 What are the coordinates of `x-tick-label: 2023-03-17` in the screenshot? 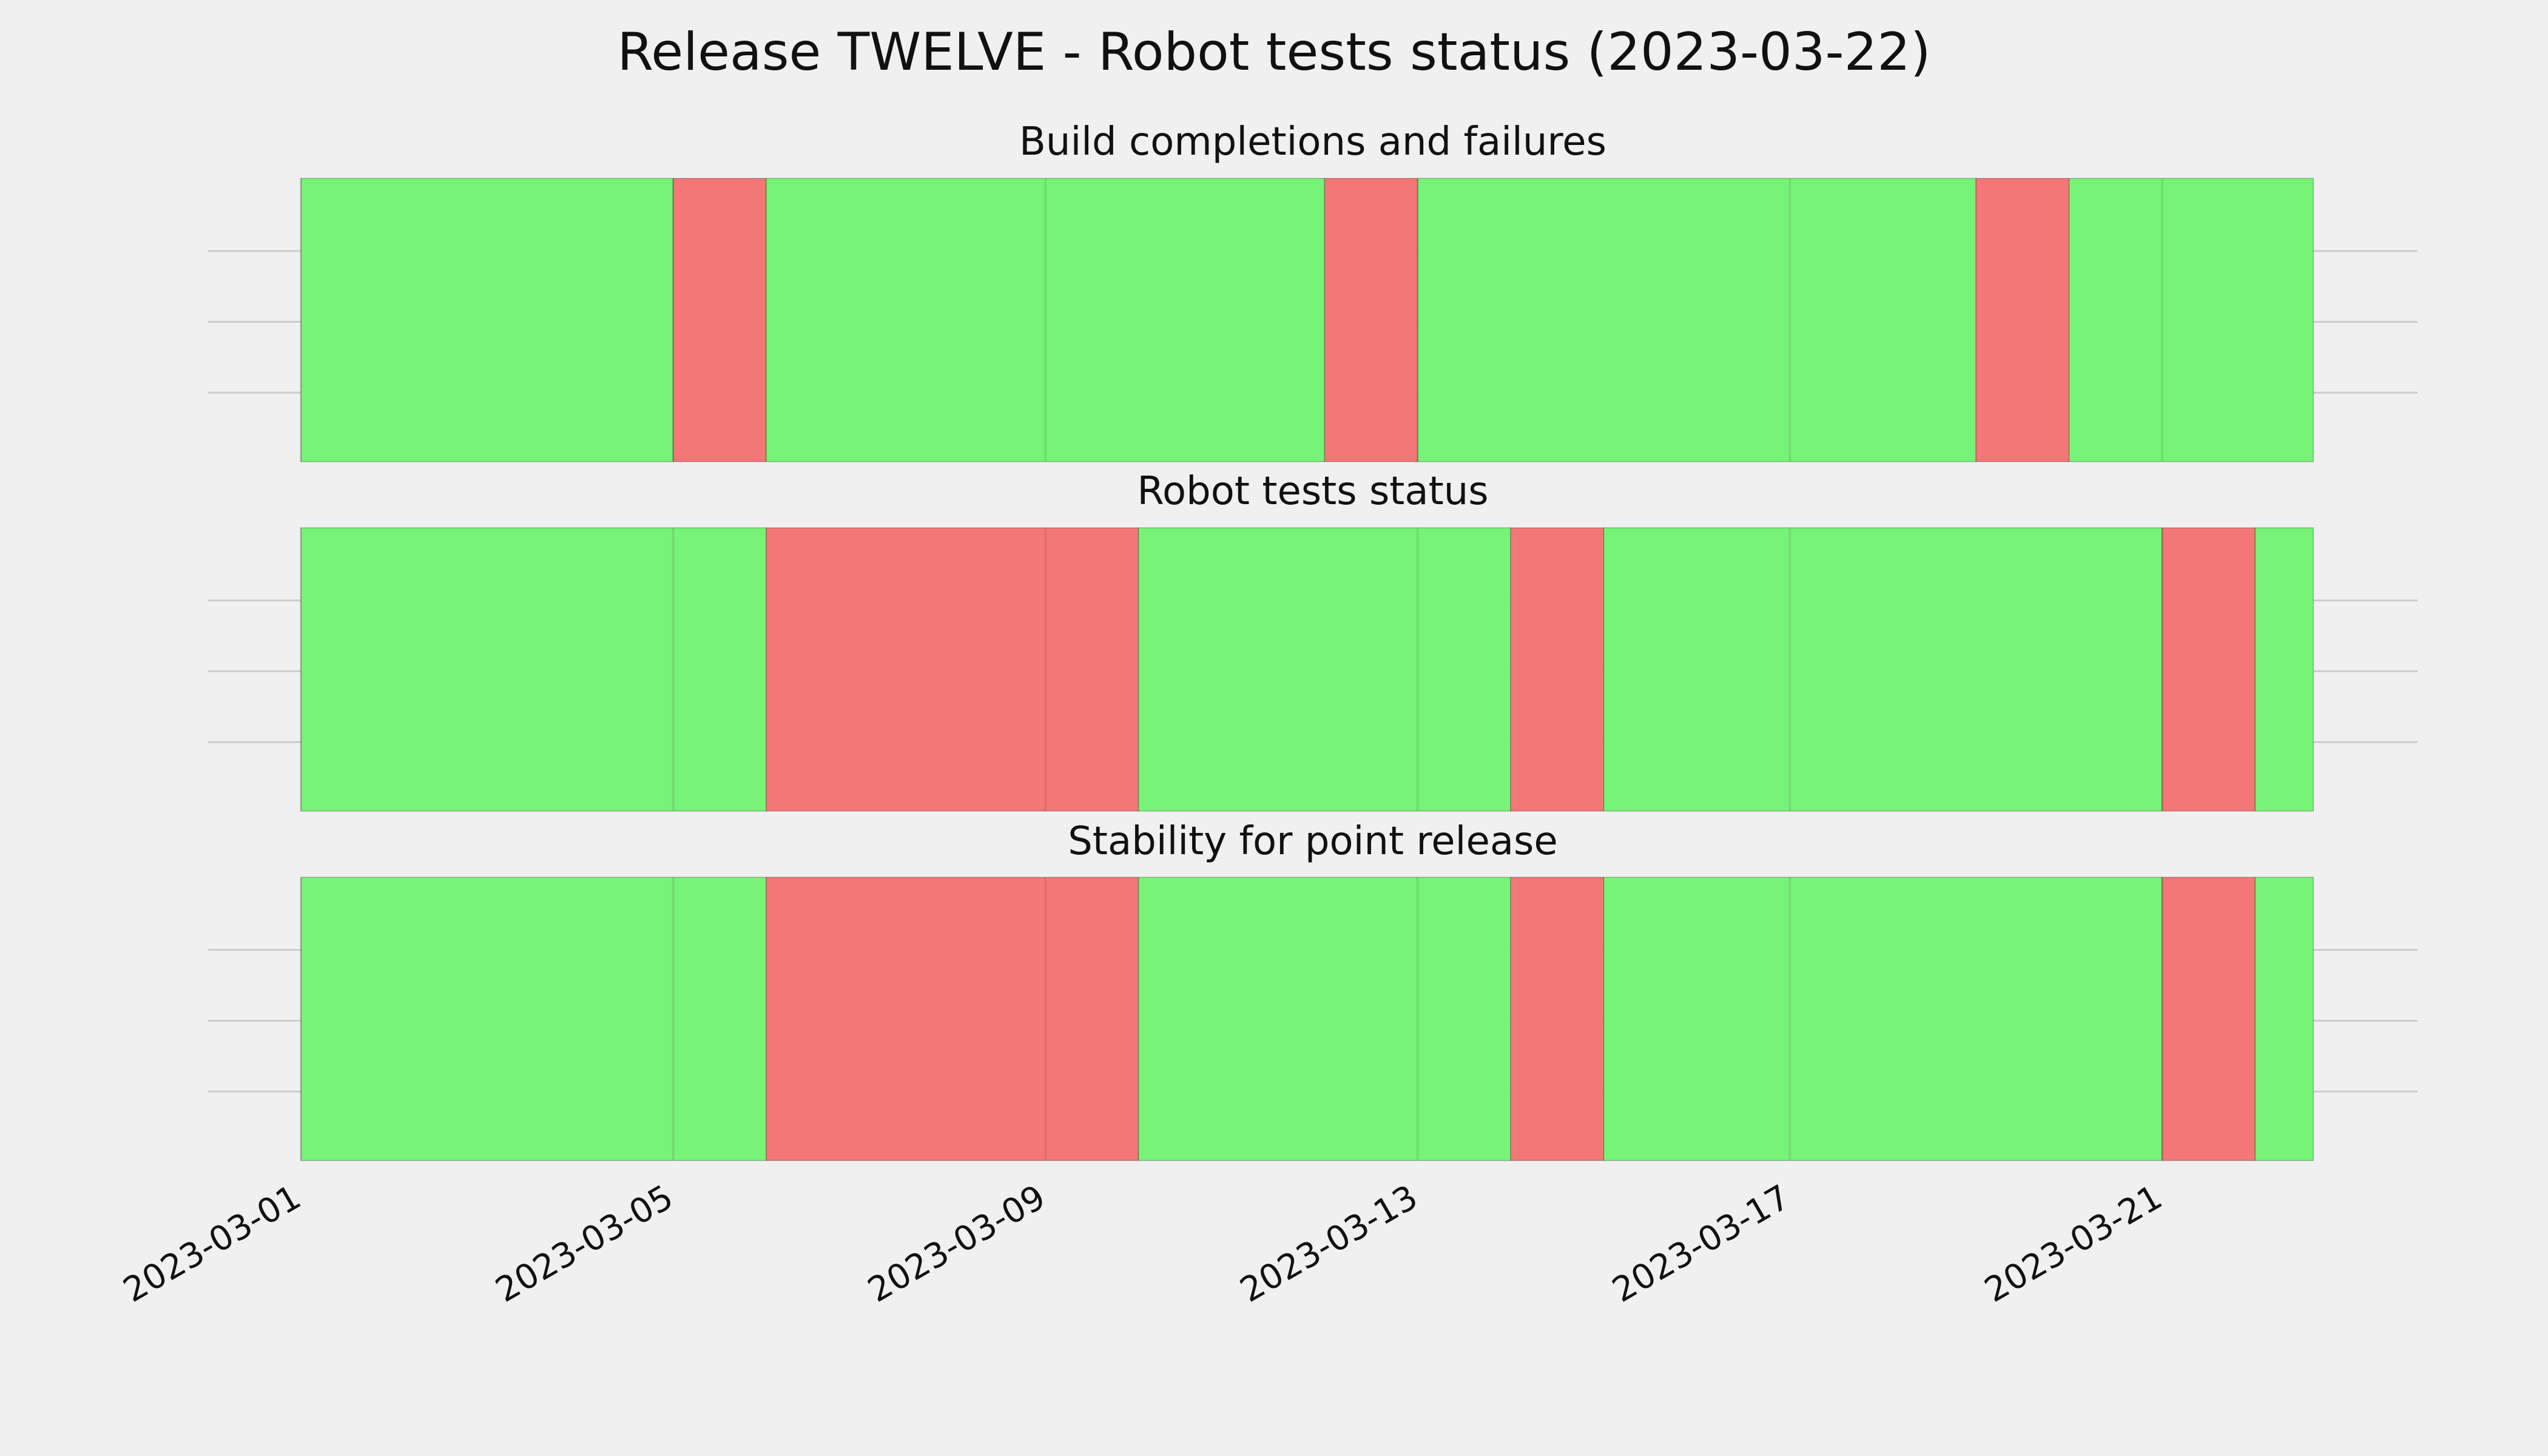 It's located at (1701, 1244).